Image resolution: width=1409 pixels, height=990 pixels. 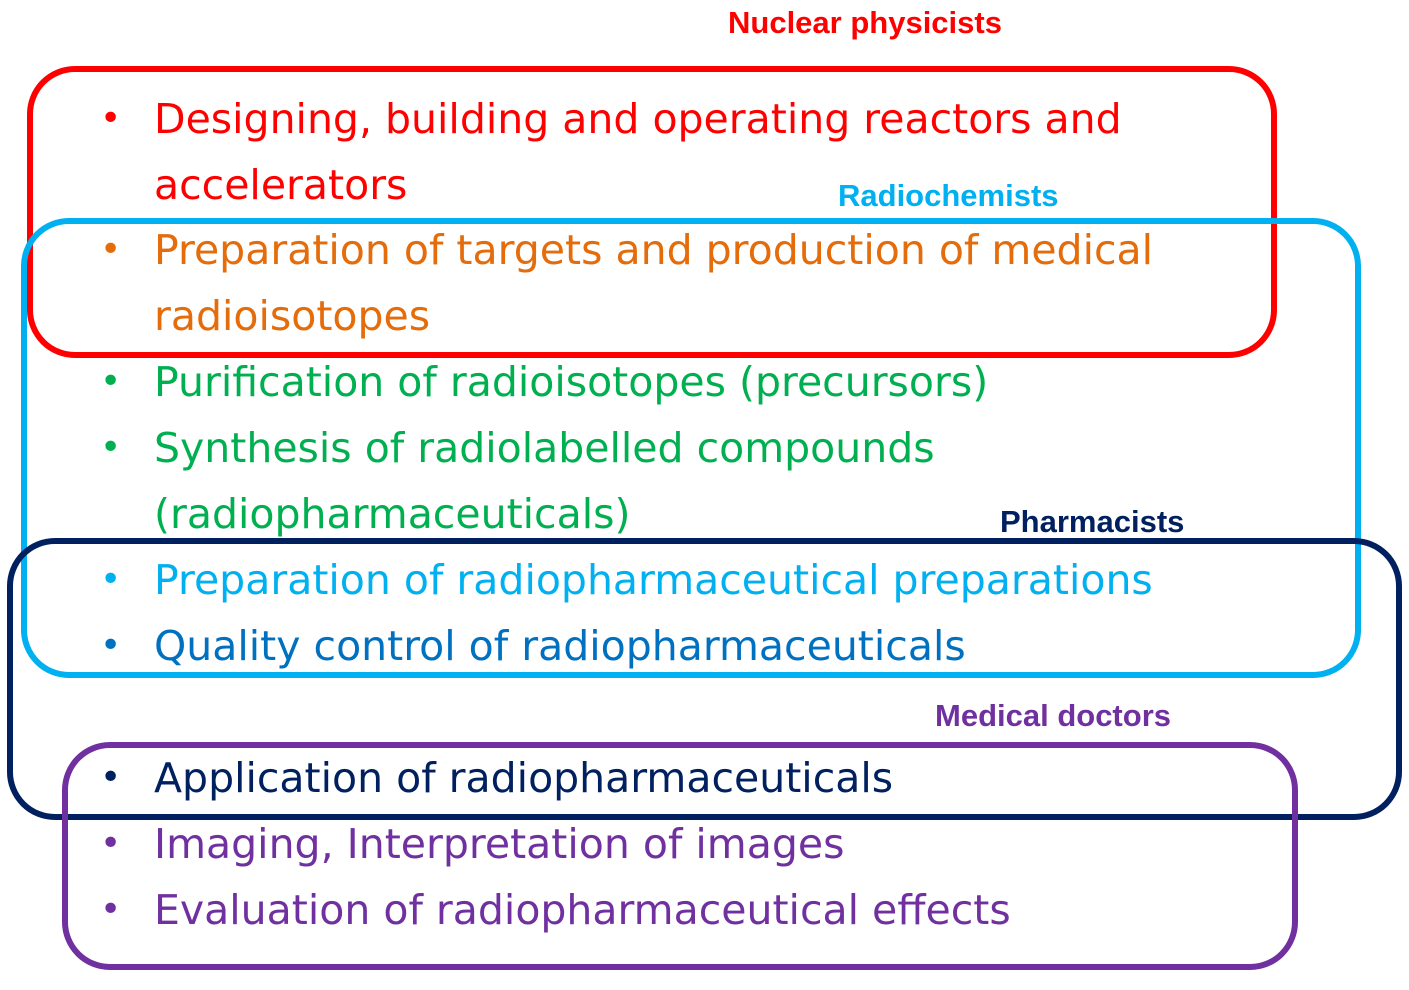 I want to click on pharmacists-label: Pharmacists, so click(x=1092, y=521).